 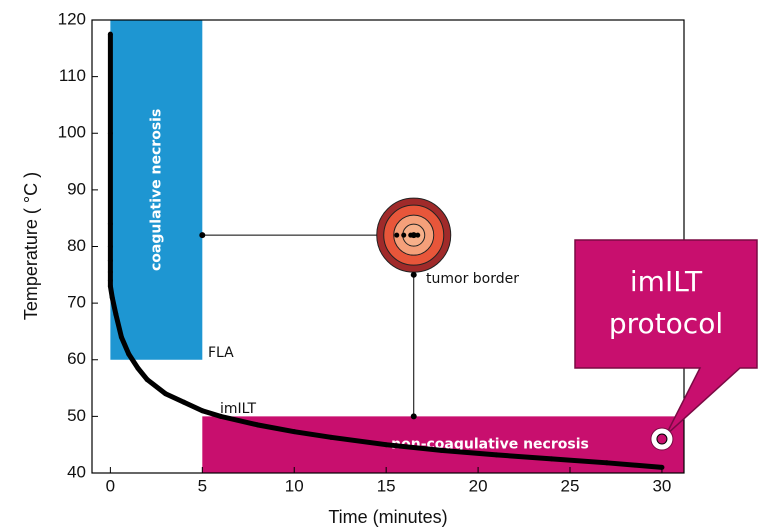 I want to click on y-axis-label: Temperature ( °C ), so click(x=31, y=246).